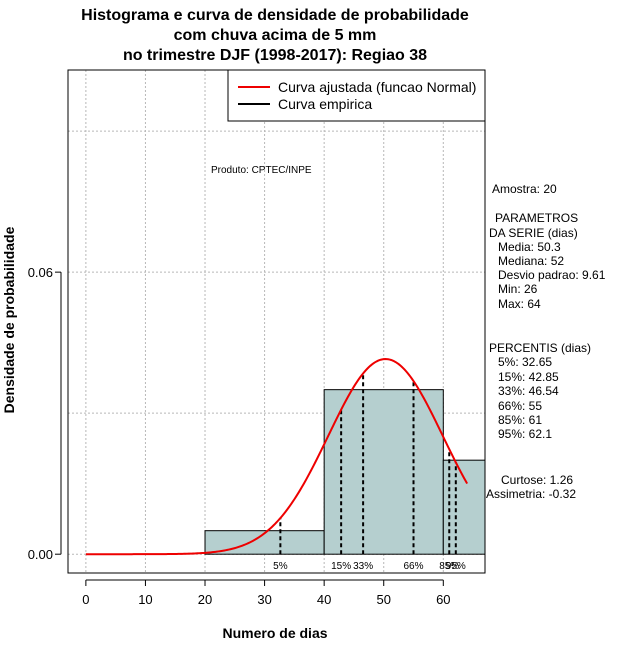  What do you see at coordinates (275, 35) in the screenshot?
I see `chart-title-line-2: com chuva acima de 5 mm` at bounding box center [275, 35].